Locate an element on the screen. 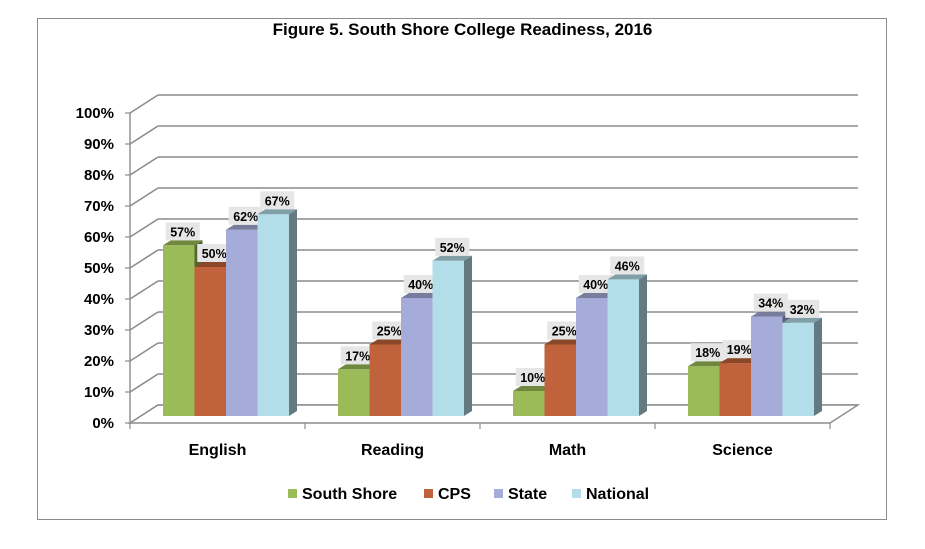 Image resolution: width=925 pixels, height=549 pixels. y-tick-label: 30% is located at coordinates (99, 330).